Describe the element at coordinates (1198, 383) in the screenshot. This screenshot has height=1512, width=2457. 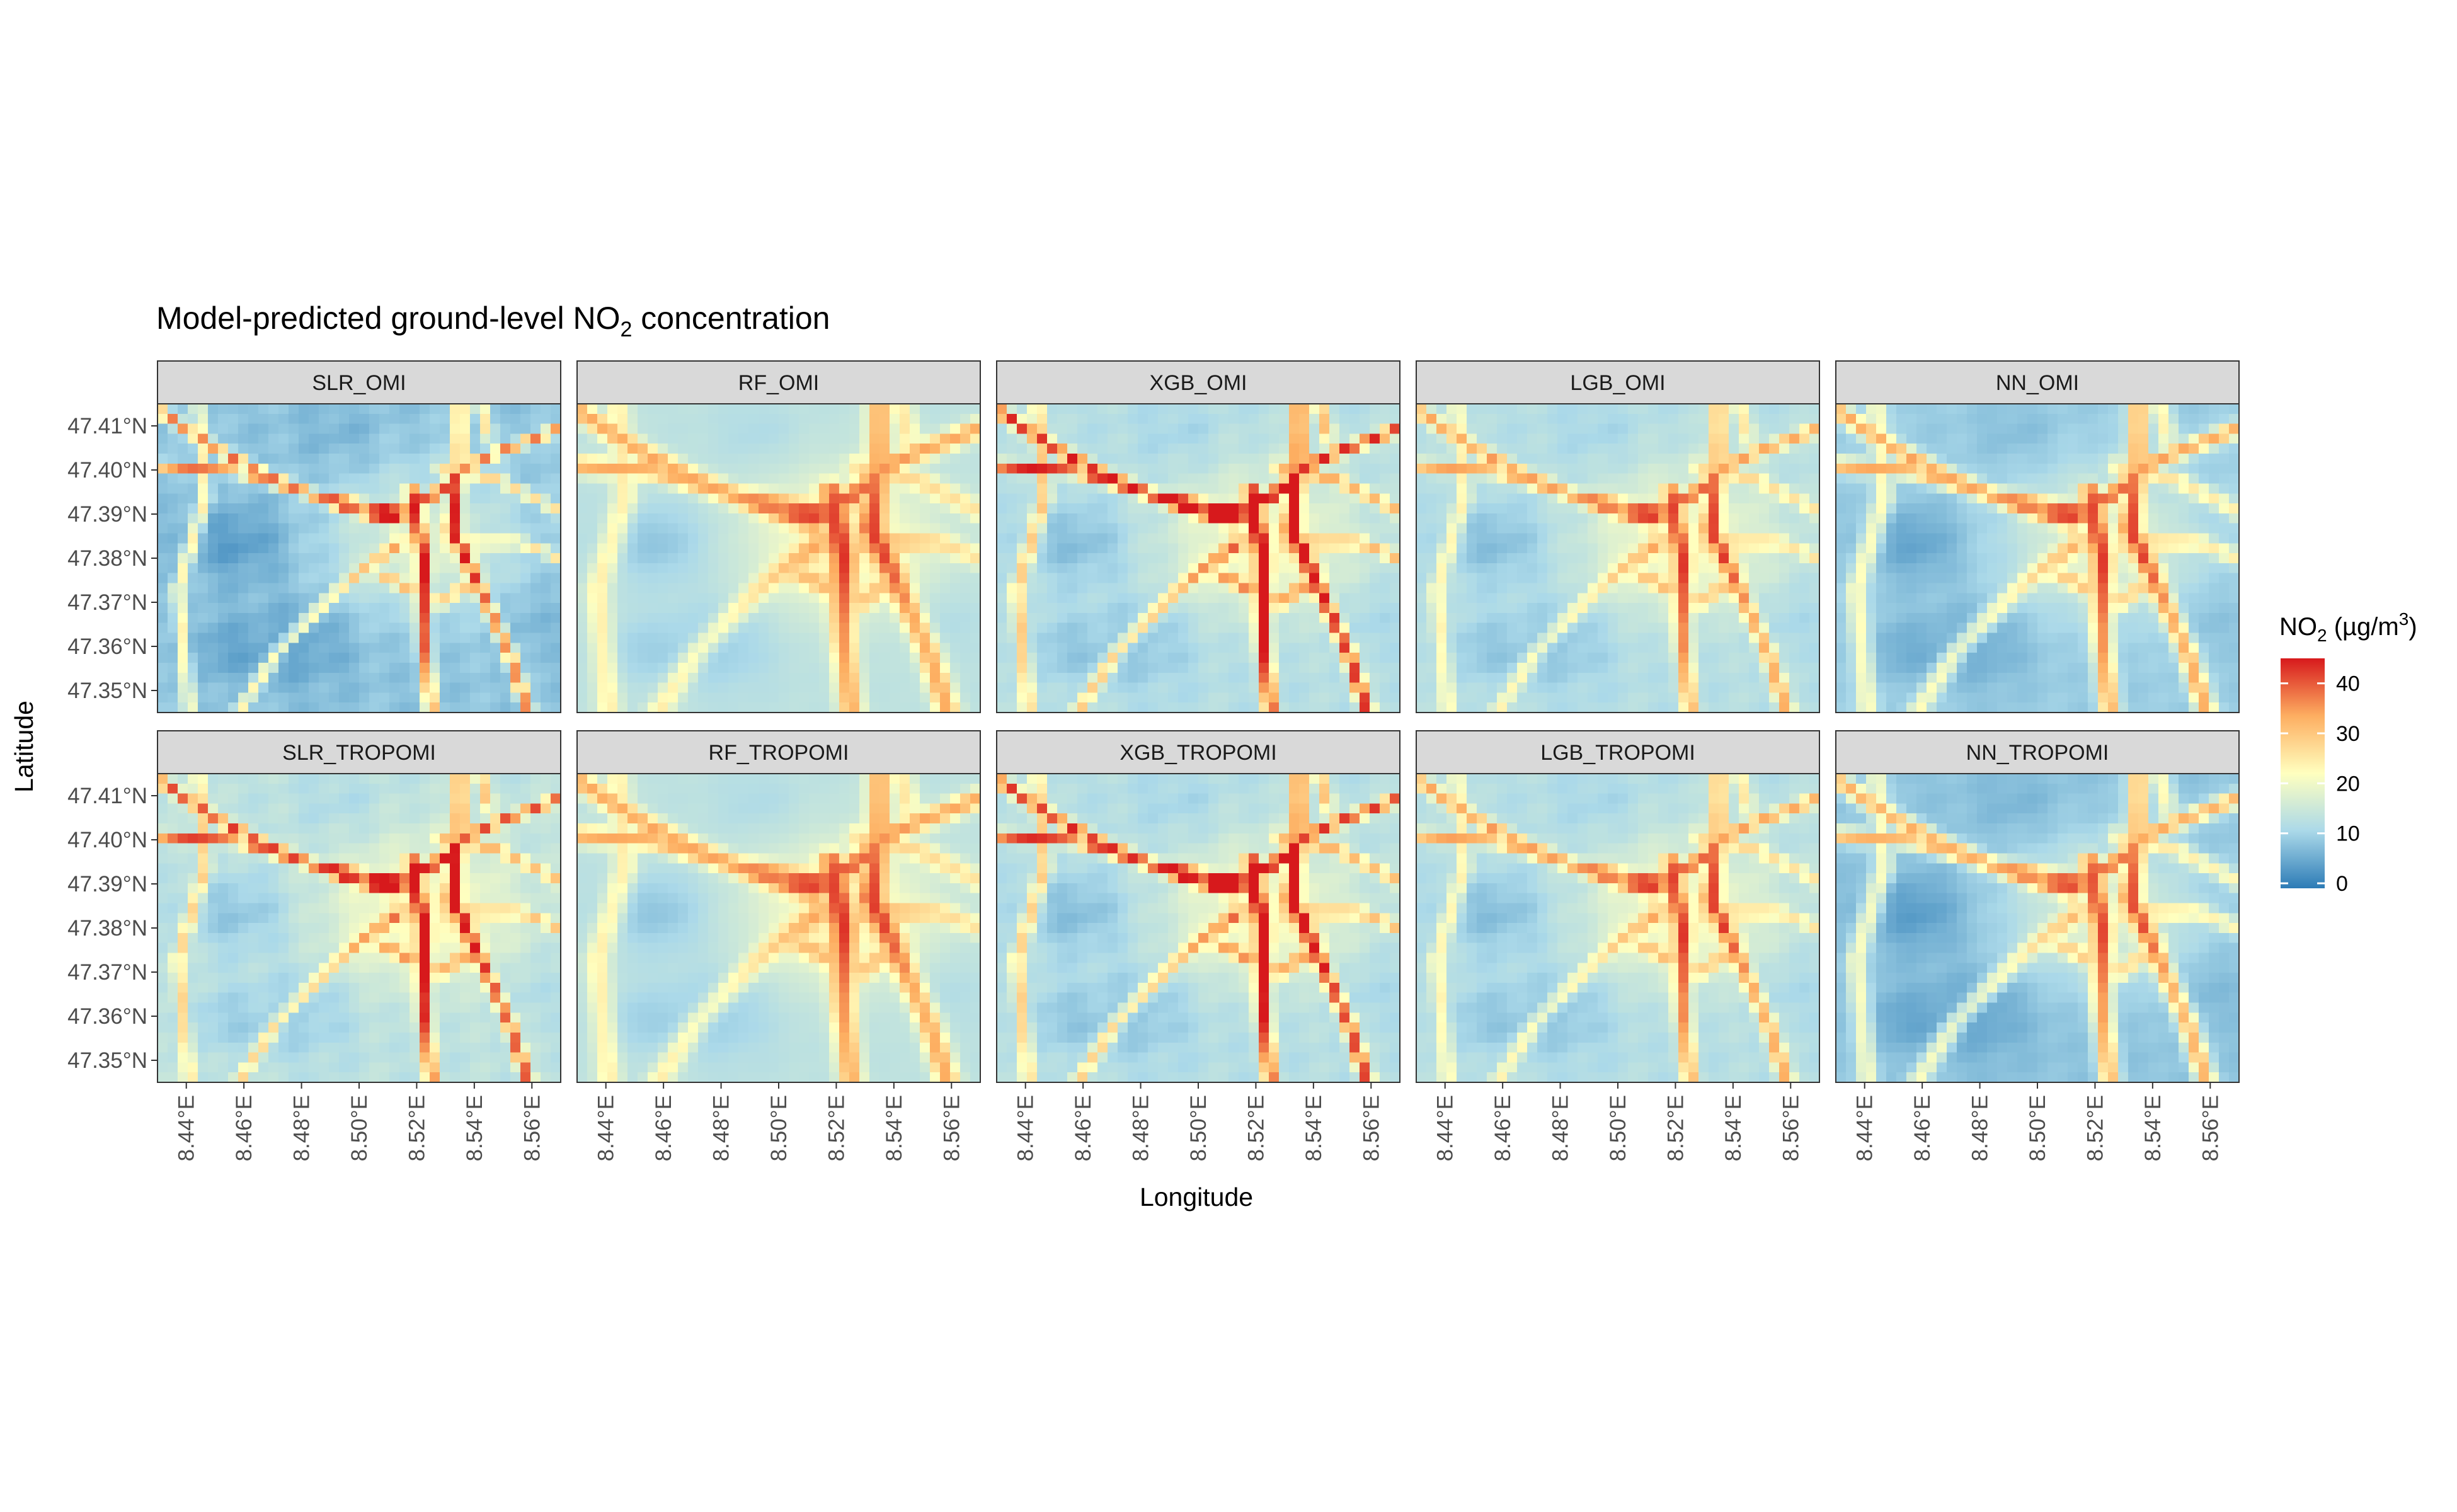
I see `facet-strip-label: XGB_OMI` at that location.